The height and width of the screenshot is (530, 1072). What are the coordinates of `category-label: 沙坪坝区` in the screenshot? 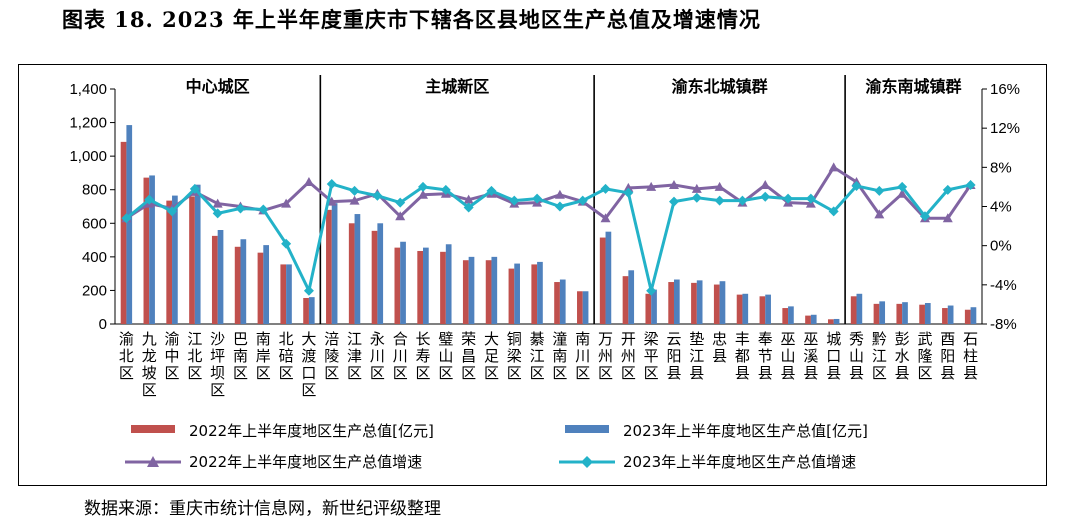 It's located at (217, 364).